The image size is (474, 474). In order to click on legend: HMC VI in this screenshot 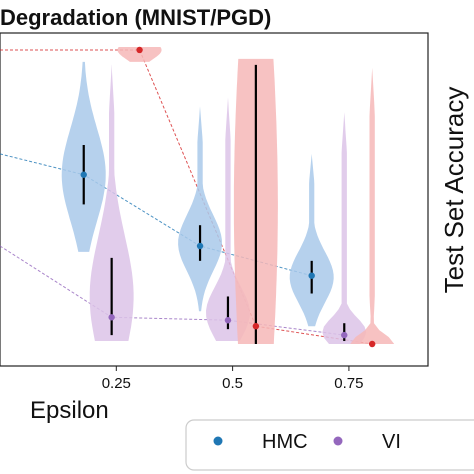, I will do `click(329, 445)`.